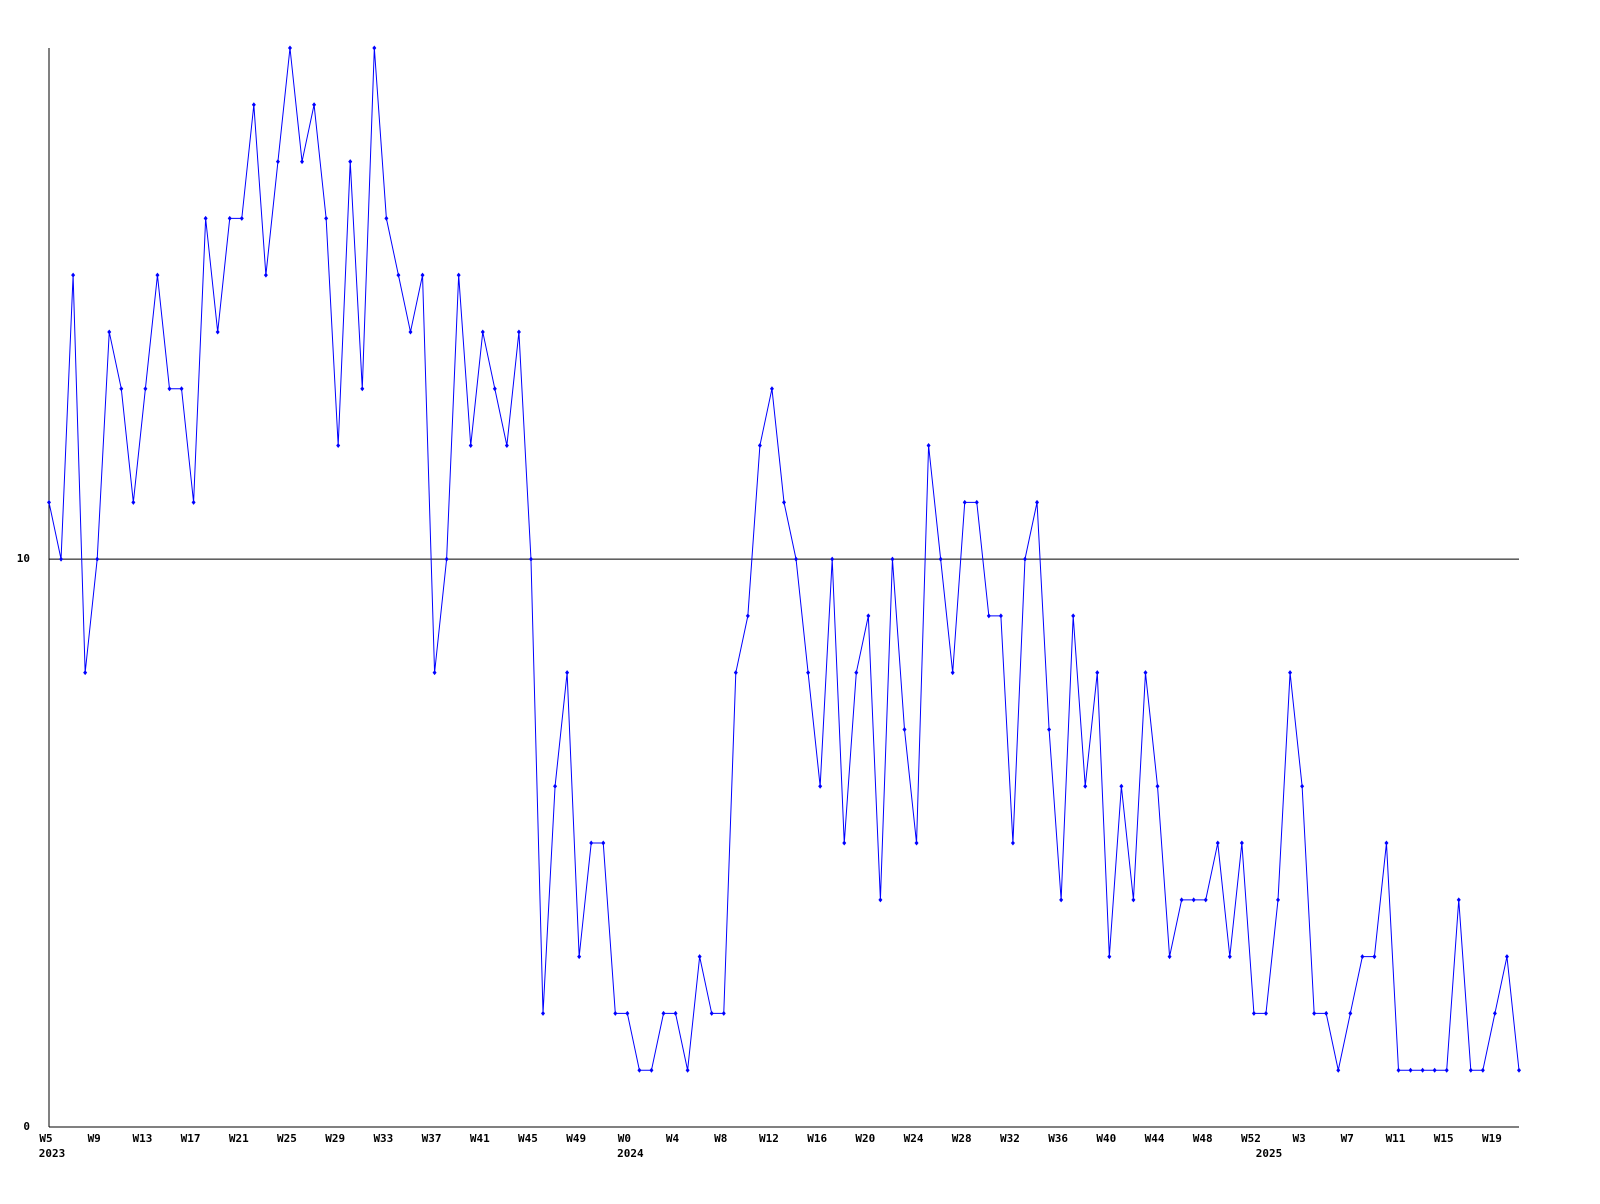 The height and width of the screenshot is (1204, 1600). I want to click on x-tick-label: W3, so click(1298, 1138).